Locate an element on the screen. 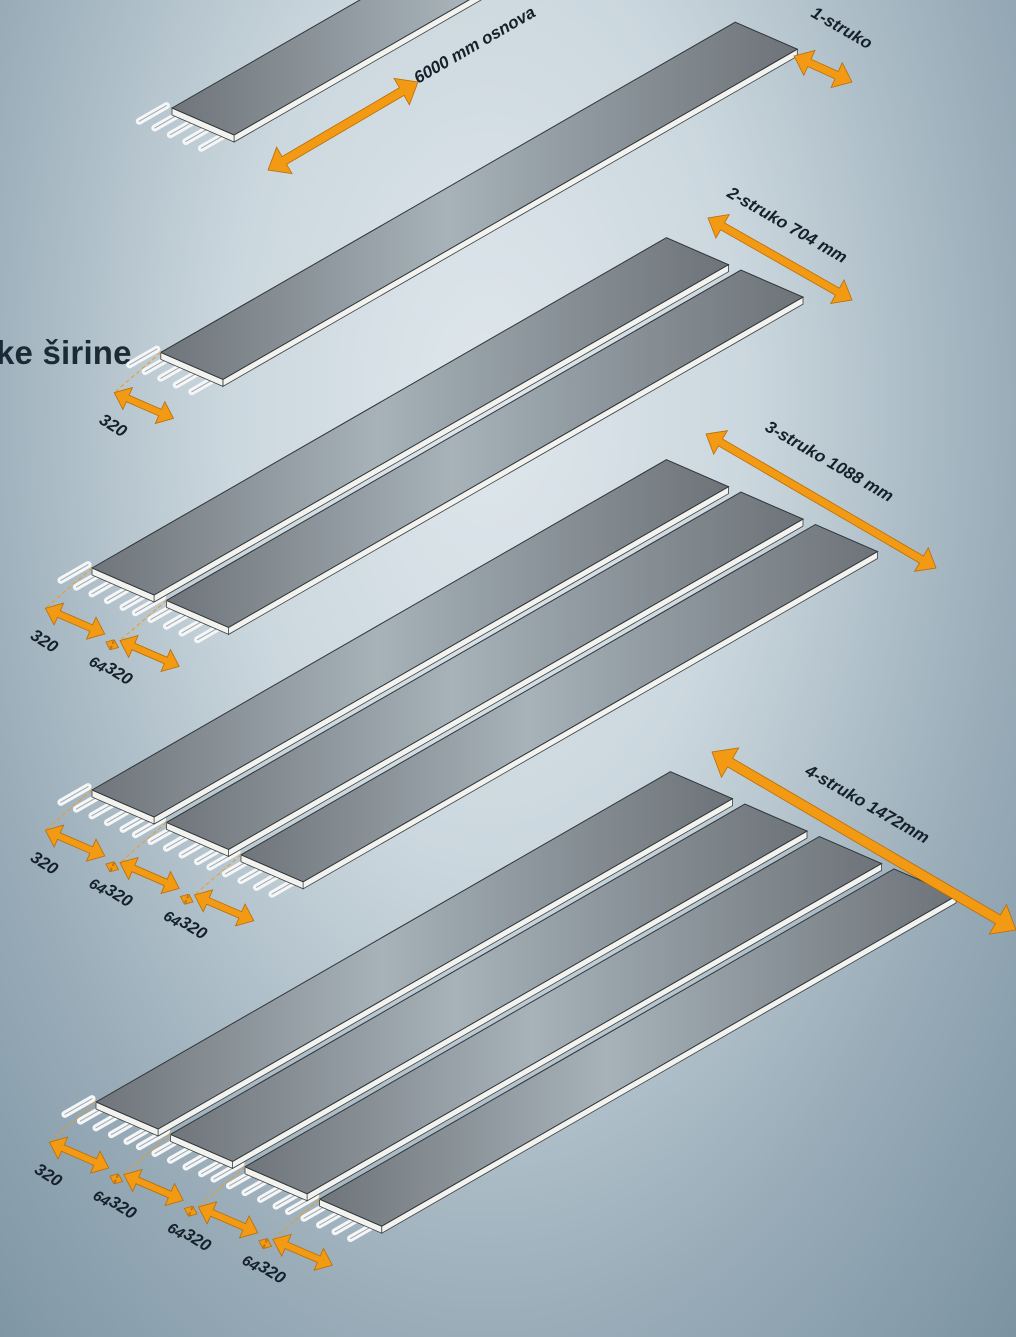 This screenshot has width=1016, height=1337. group-label: 2-struko 704 mm is located at coordinates (786, 225).